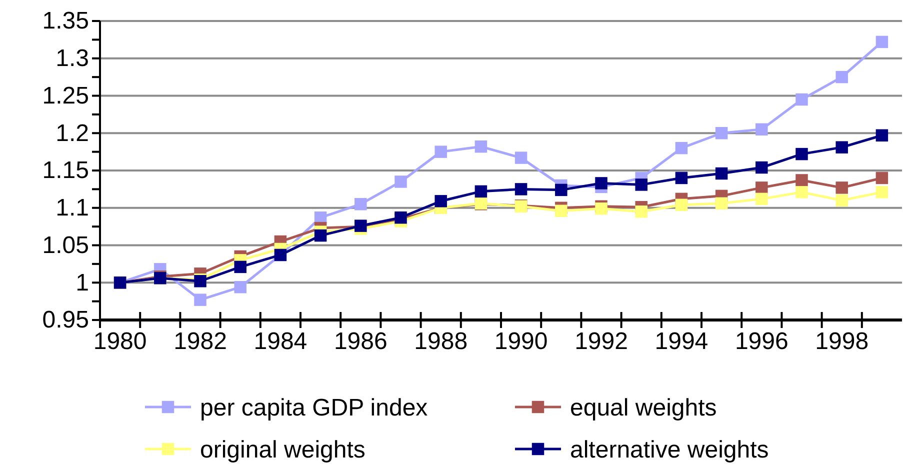 This screenshot has width=903, height=469. What do you see at coordinates (643, 408) in the screenshot?
I see `legend-label: equal weights` at bounding box center [643, 408].